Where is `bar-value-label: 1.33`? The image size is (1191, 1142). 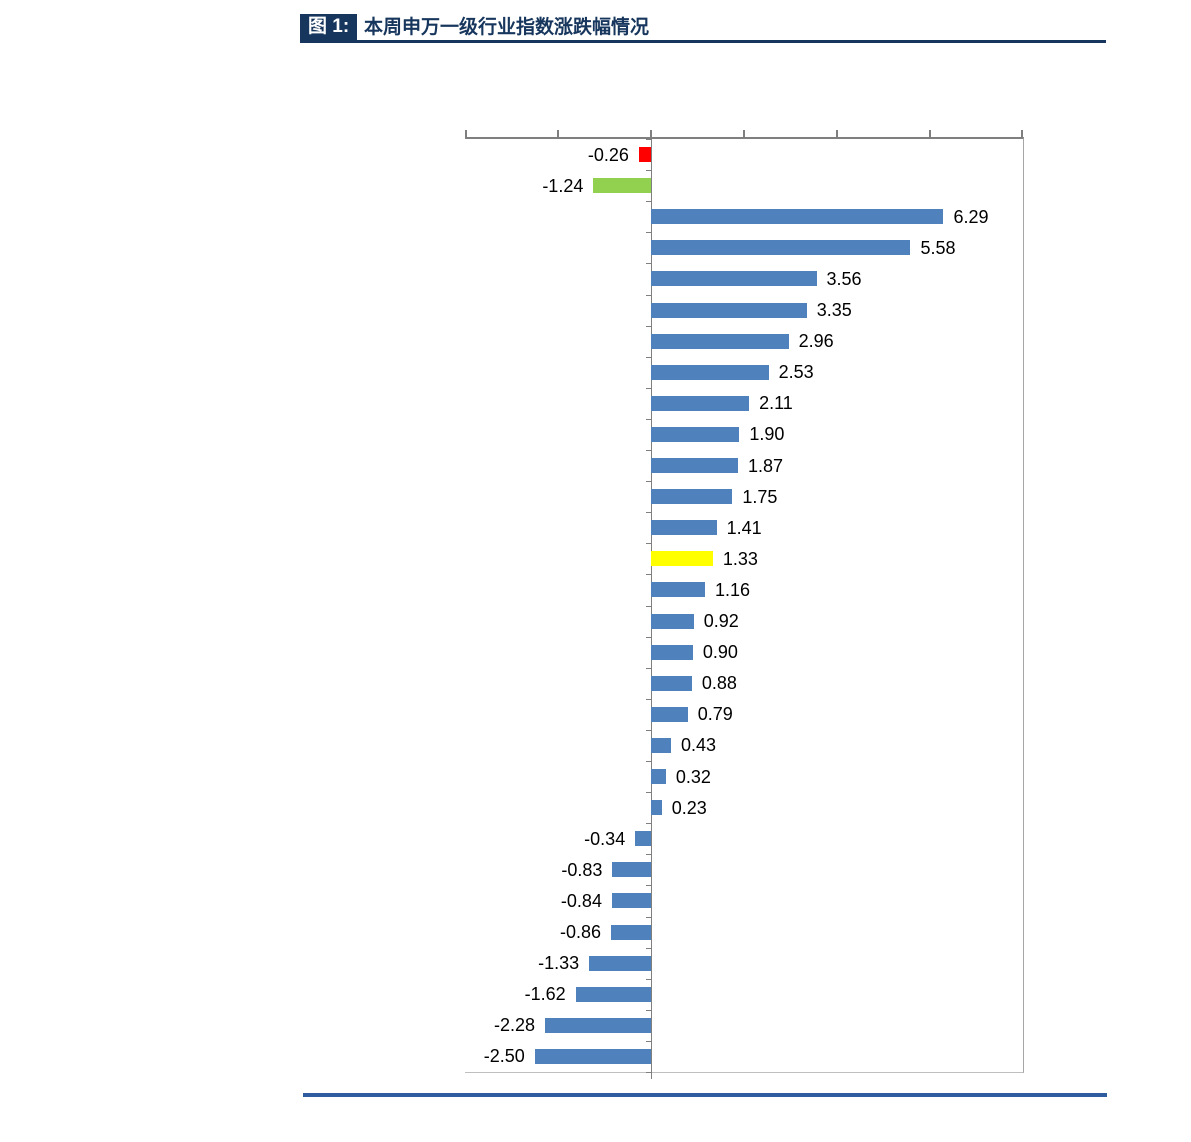
bar-value-label: 1.33 is located at coordinates (740, 558).